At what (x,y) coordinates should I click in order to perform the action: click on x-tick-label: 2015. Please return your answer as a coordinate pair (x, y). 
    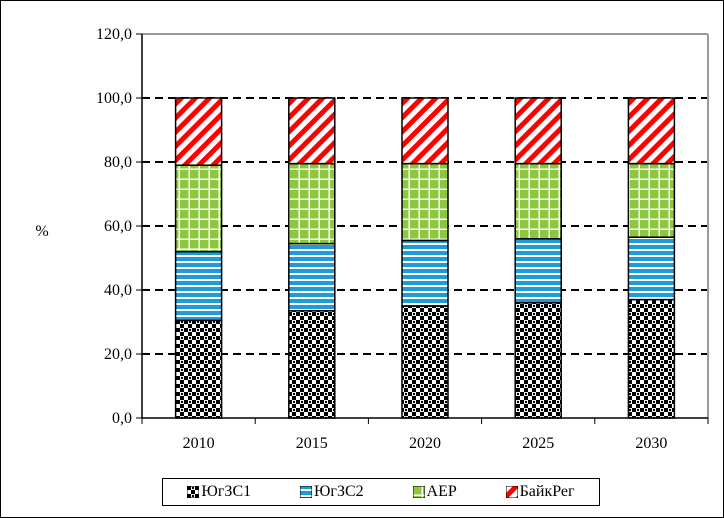
    Looking at the image, I should click on (312, 443).